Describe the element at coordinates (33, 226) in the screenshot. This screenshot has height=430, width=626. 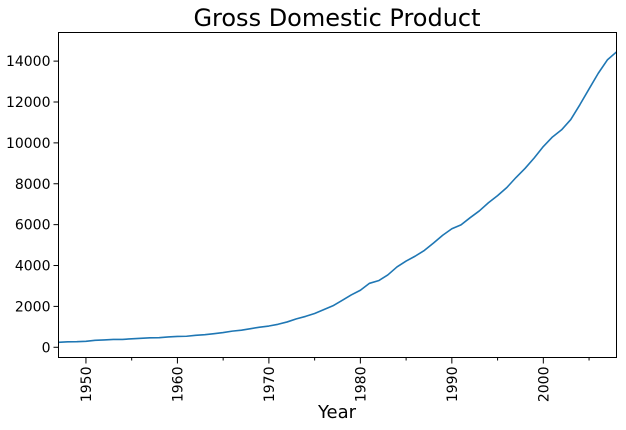
I see `y-tick-label: 6000` at that location.